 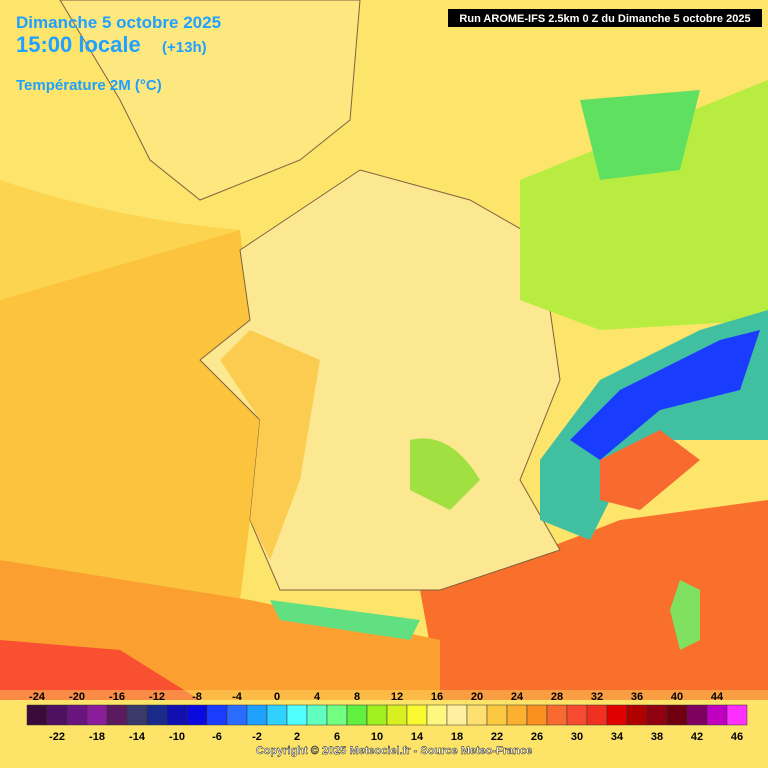 I want to click on legend-label: 14, so click(x=417, y=737).